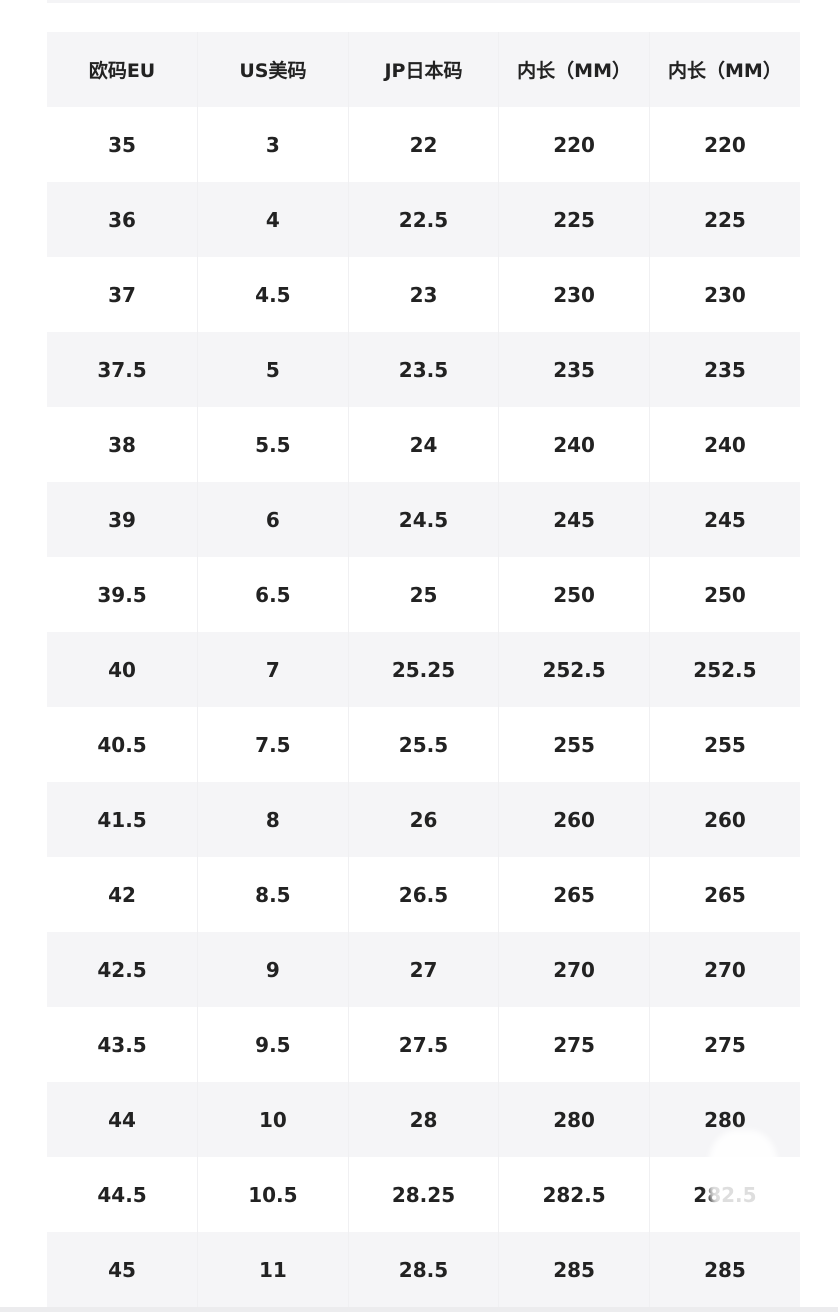 The image size is (838, 1312). I want to click on table-row: 36 4 22.5 225 225, so click(423, 219).